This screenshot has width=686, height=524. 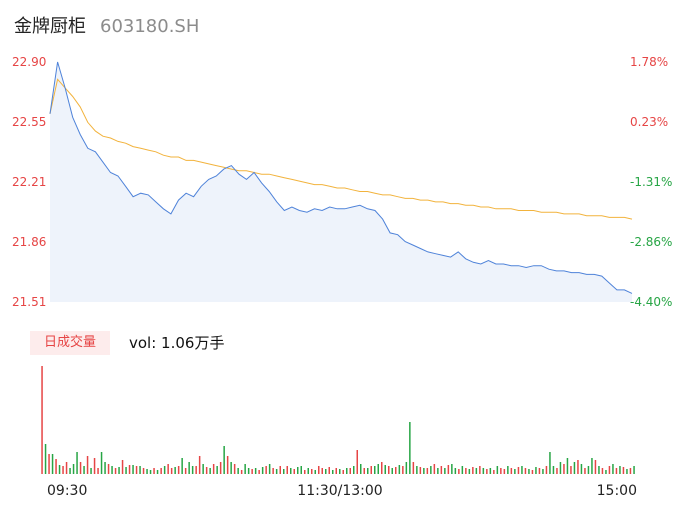 What do you see at coordinates (649, 122) in the screenshot?
I see `pct-tick-label: 0.23%` at bounding box center [649, 122].